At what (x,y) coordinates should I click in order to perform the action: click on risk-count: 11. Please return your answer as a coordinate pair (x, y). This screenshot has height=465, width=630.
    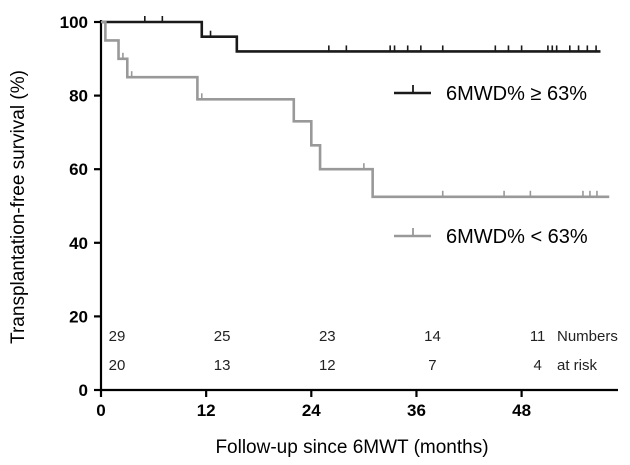
    Looking at the image, I should click on (538, 336).